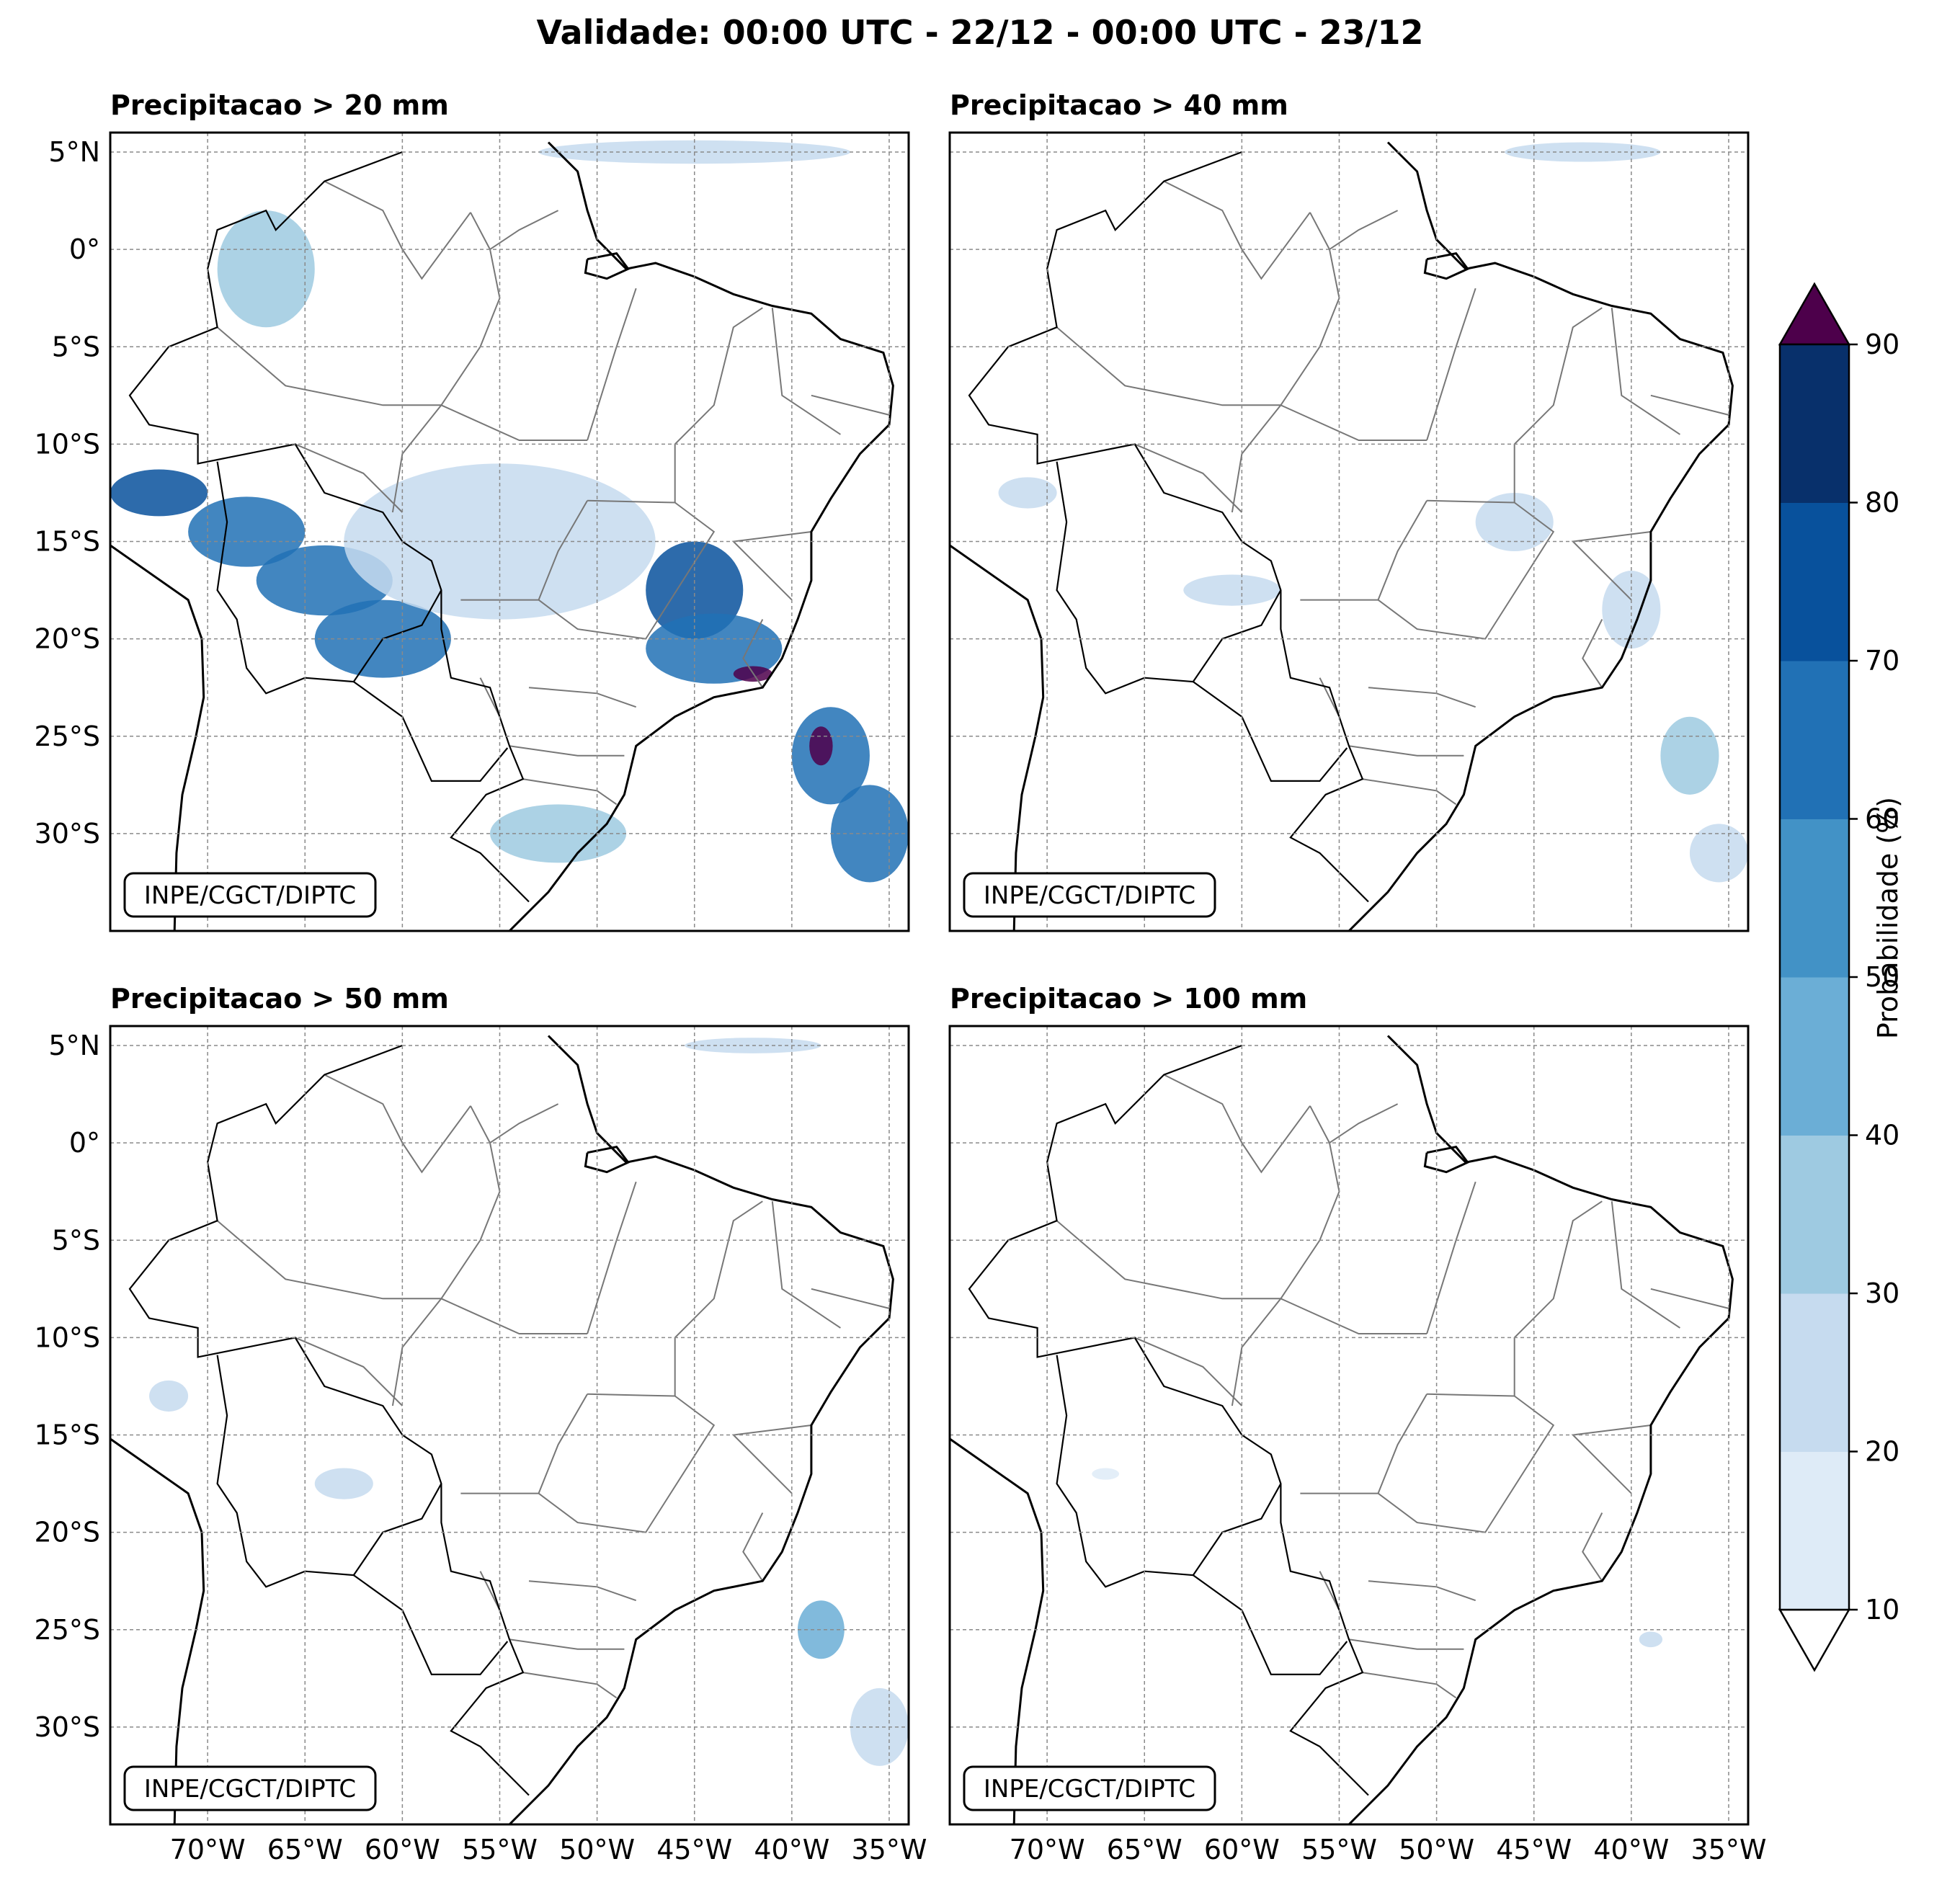 The image size is (1960, 1877). I want to click on y-tick-label: 20°S, so click(67, 639).